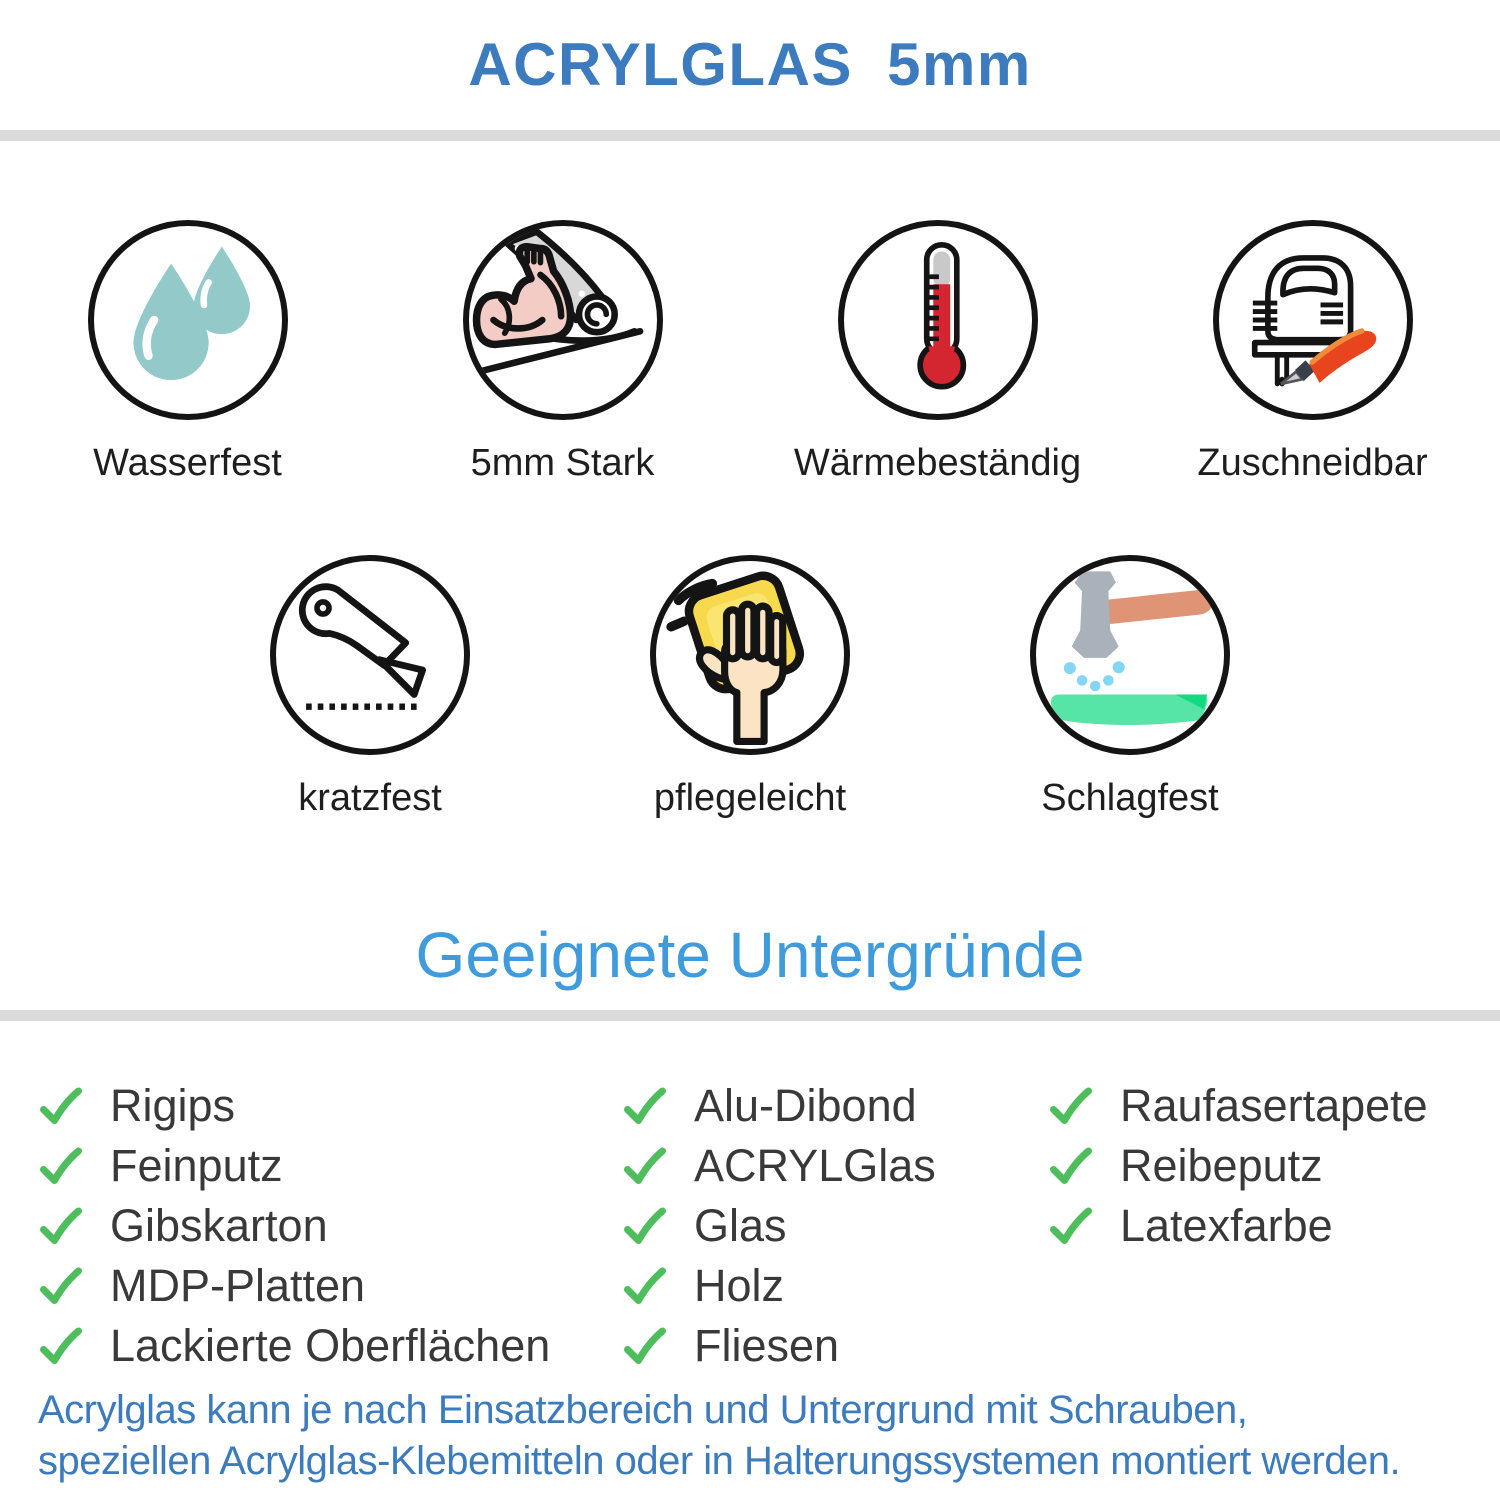 The image size is (1500, 1500). What do you see at coordinates (937, 463) in the screenshot?
I see `feature-label: Wärmebeständig` at bounding box center [937, 463].